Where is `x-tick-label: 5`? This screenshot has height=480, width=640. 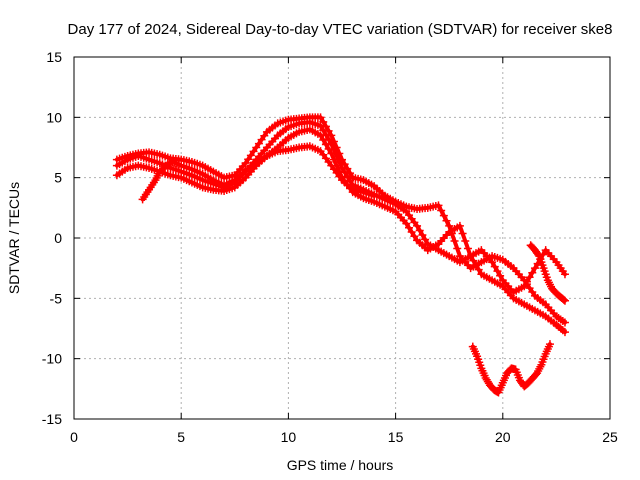 x-tick-label: 5 is located at coordinates (181, 437).